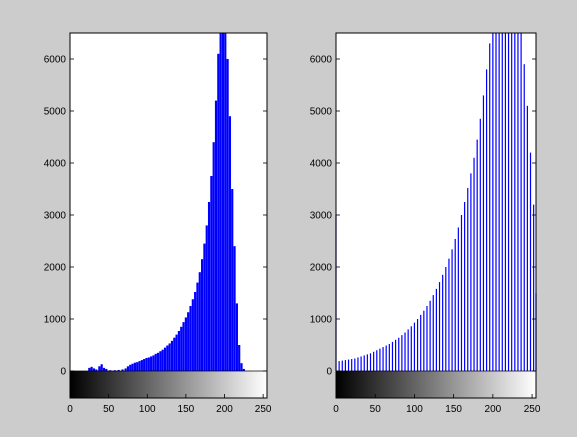 The height and width of the screenshot is (437, 577). Describe the element at coordinates (436, 384) in the screenshot. I see `grayscale-colorbar` at that location.